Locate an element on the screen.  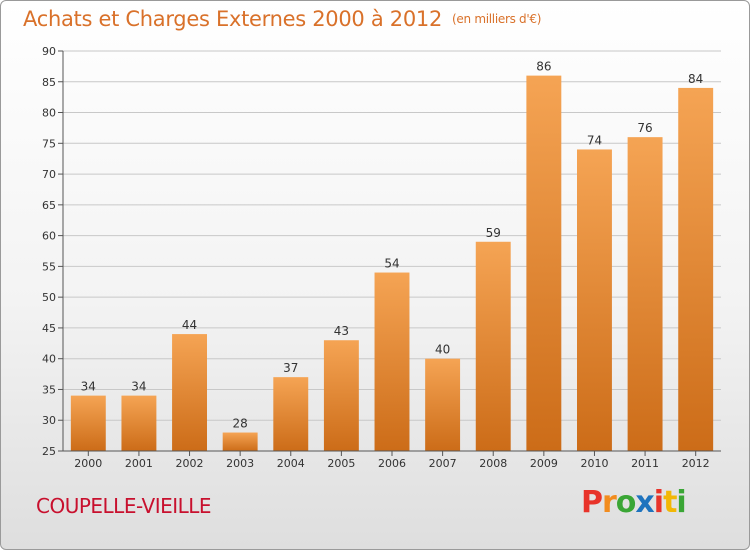
x-tick-label: 2008 is located at coordinates (493, 463).